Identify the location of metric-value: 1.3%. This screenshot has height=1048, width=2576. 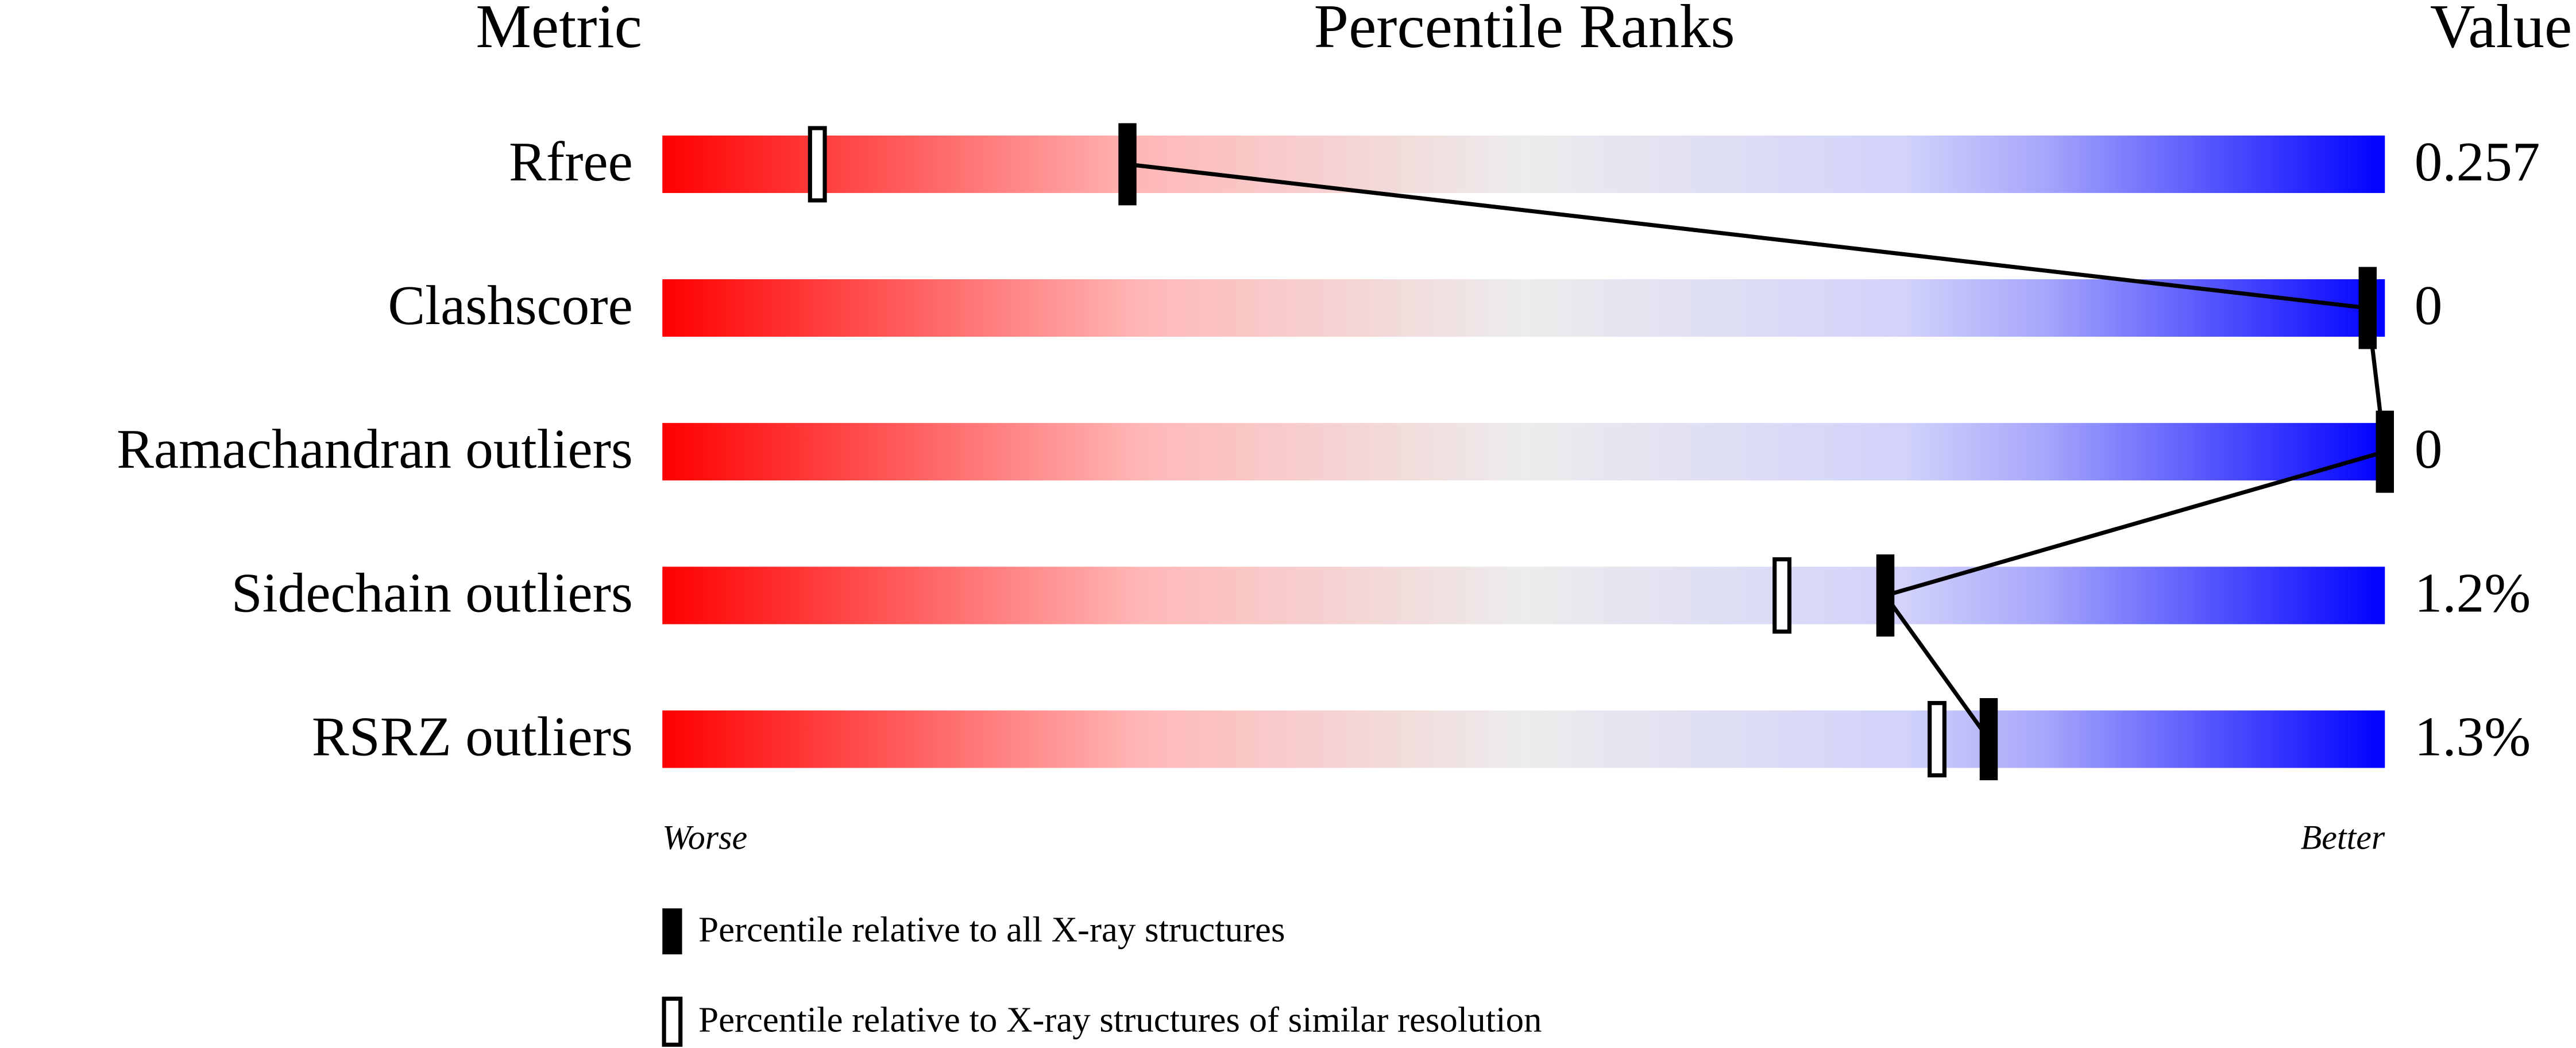
(2473, 737).